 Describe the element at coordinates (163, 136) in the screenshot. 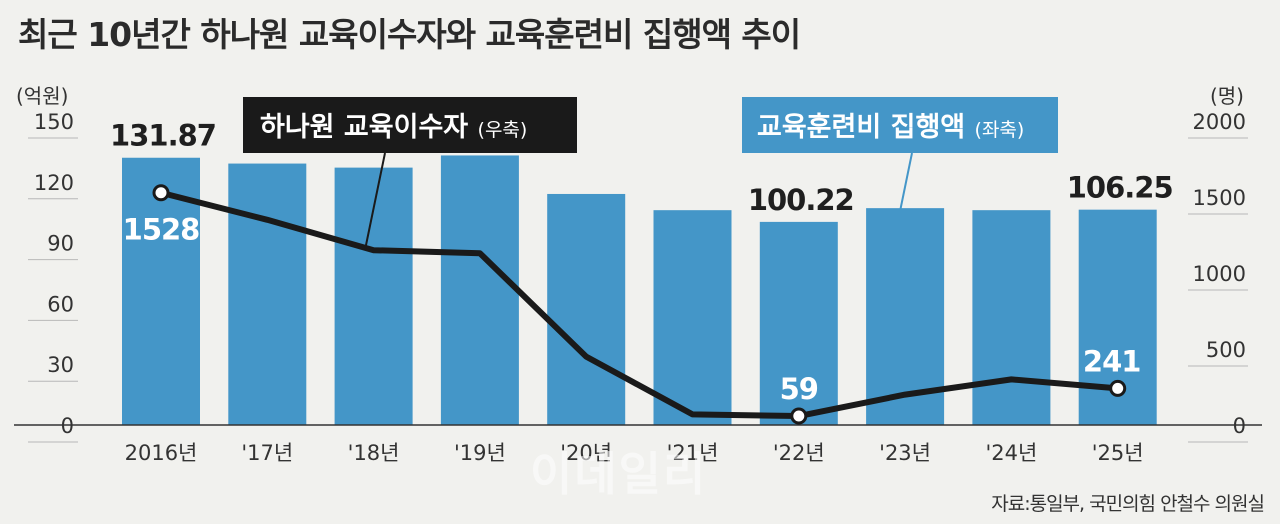

I see `bar-value-label: 131.87` at that location.